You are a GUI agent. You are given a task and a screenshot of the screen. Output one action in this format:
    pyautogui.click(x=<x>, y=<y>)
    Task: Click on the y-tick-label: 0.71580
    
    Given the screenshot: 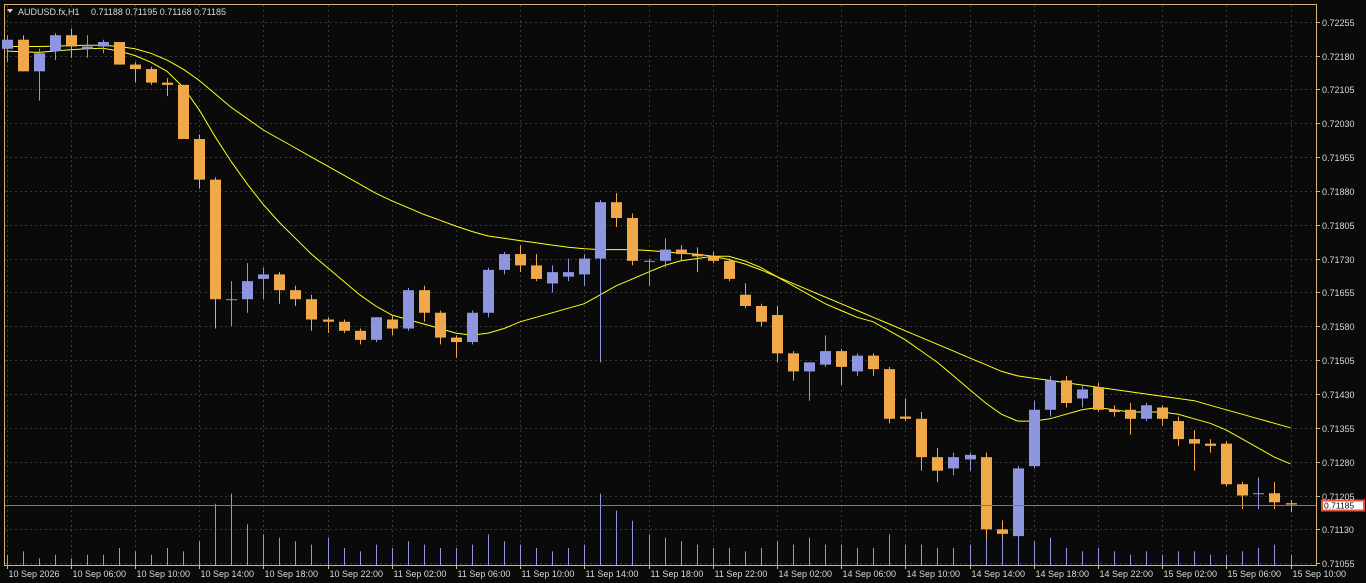 What is the action you would take?
    pyautogui.click(x=1338, y=327)
    